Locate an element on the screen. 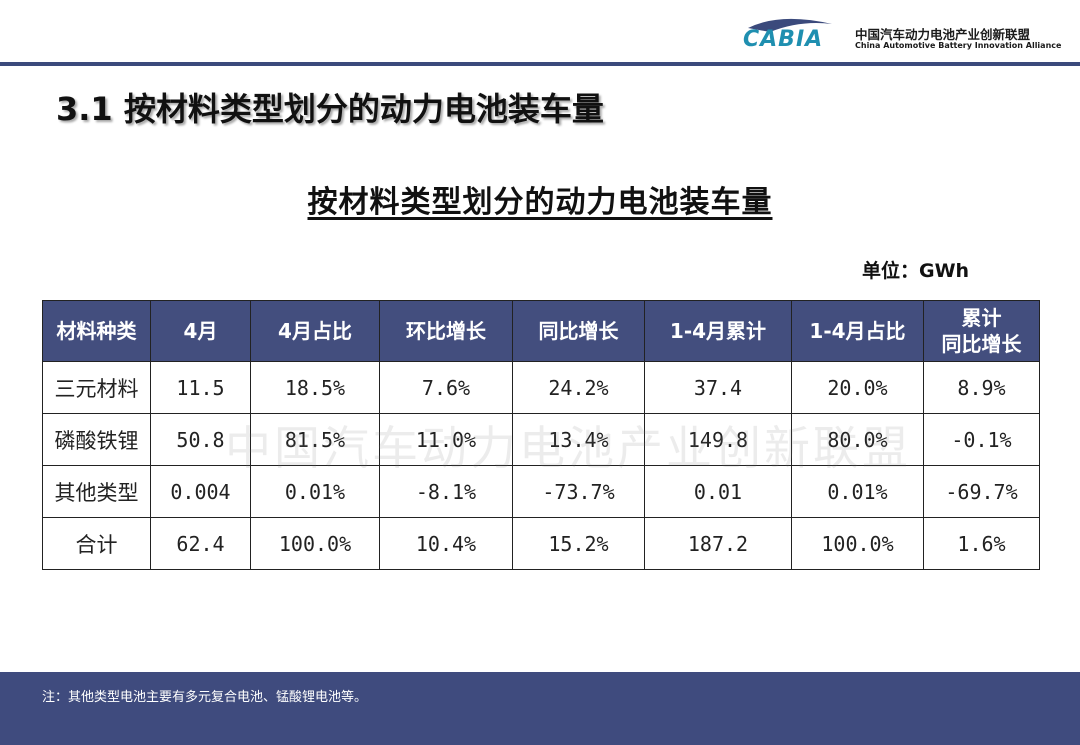 The width and height of the screenshot is (1080, 745). footnote: 注：其他类型电池主要有多元复合电池、锰酸锂电池等。 is located at coordinates (205, 697).